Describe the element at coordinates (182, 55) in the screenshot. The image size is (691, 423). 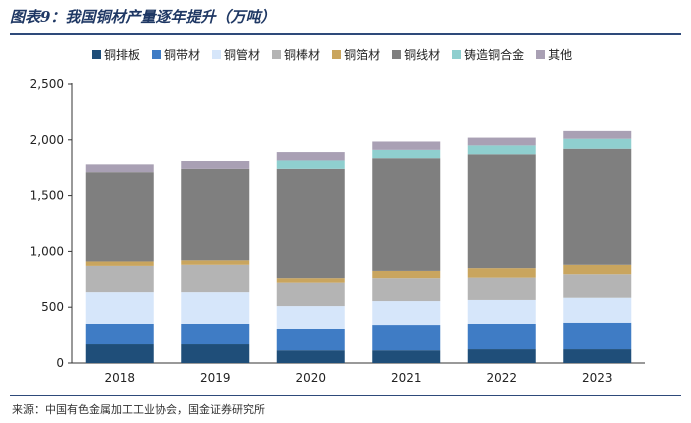
I see `legend-label: 铜带材` at that location.